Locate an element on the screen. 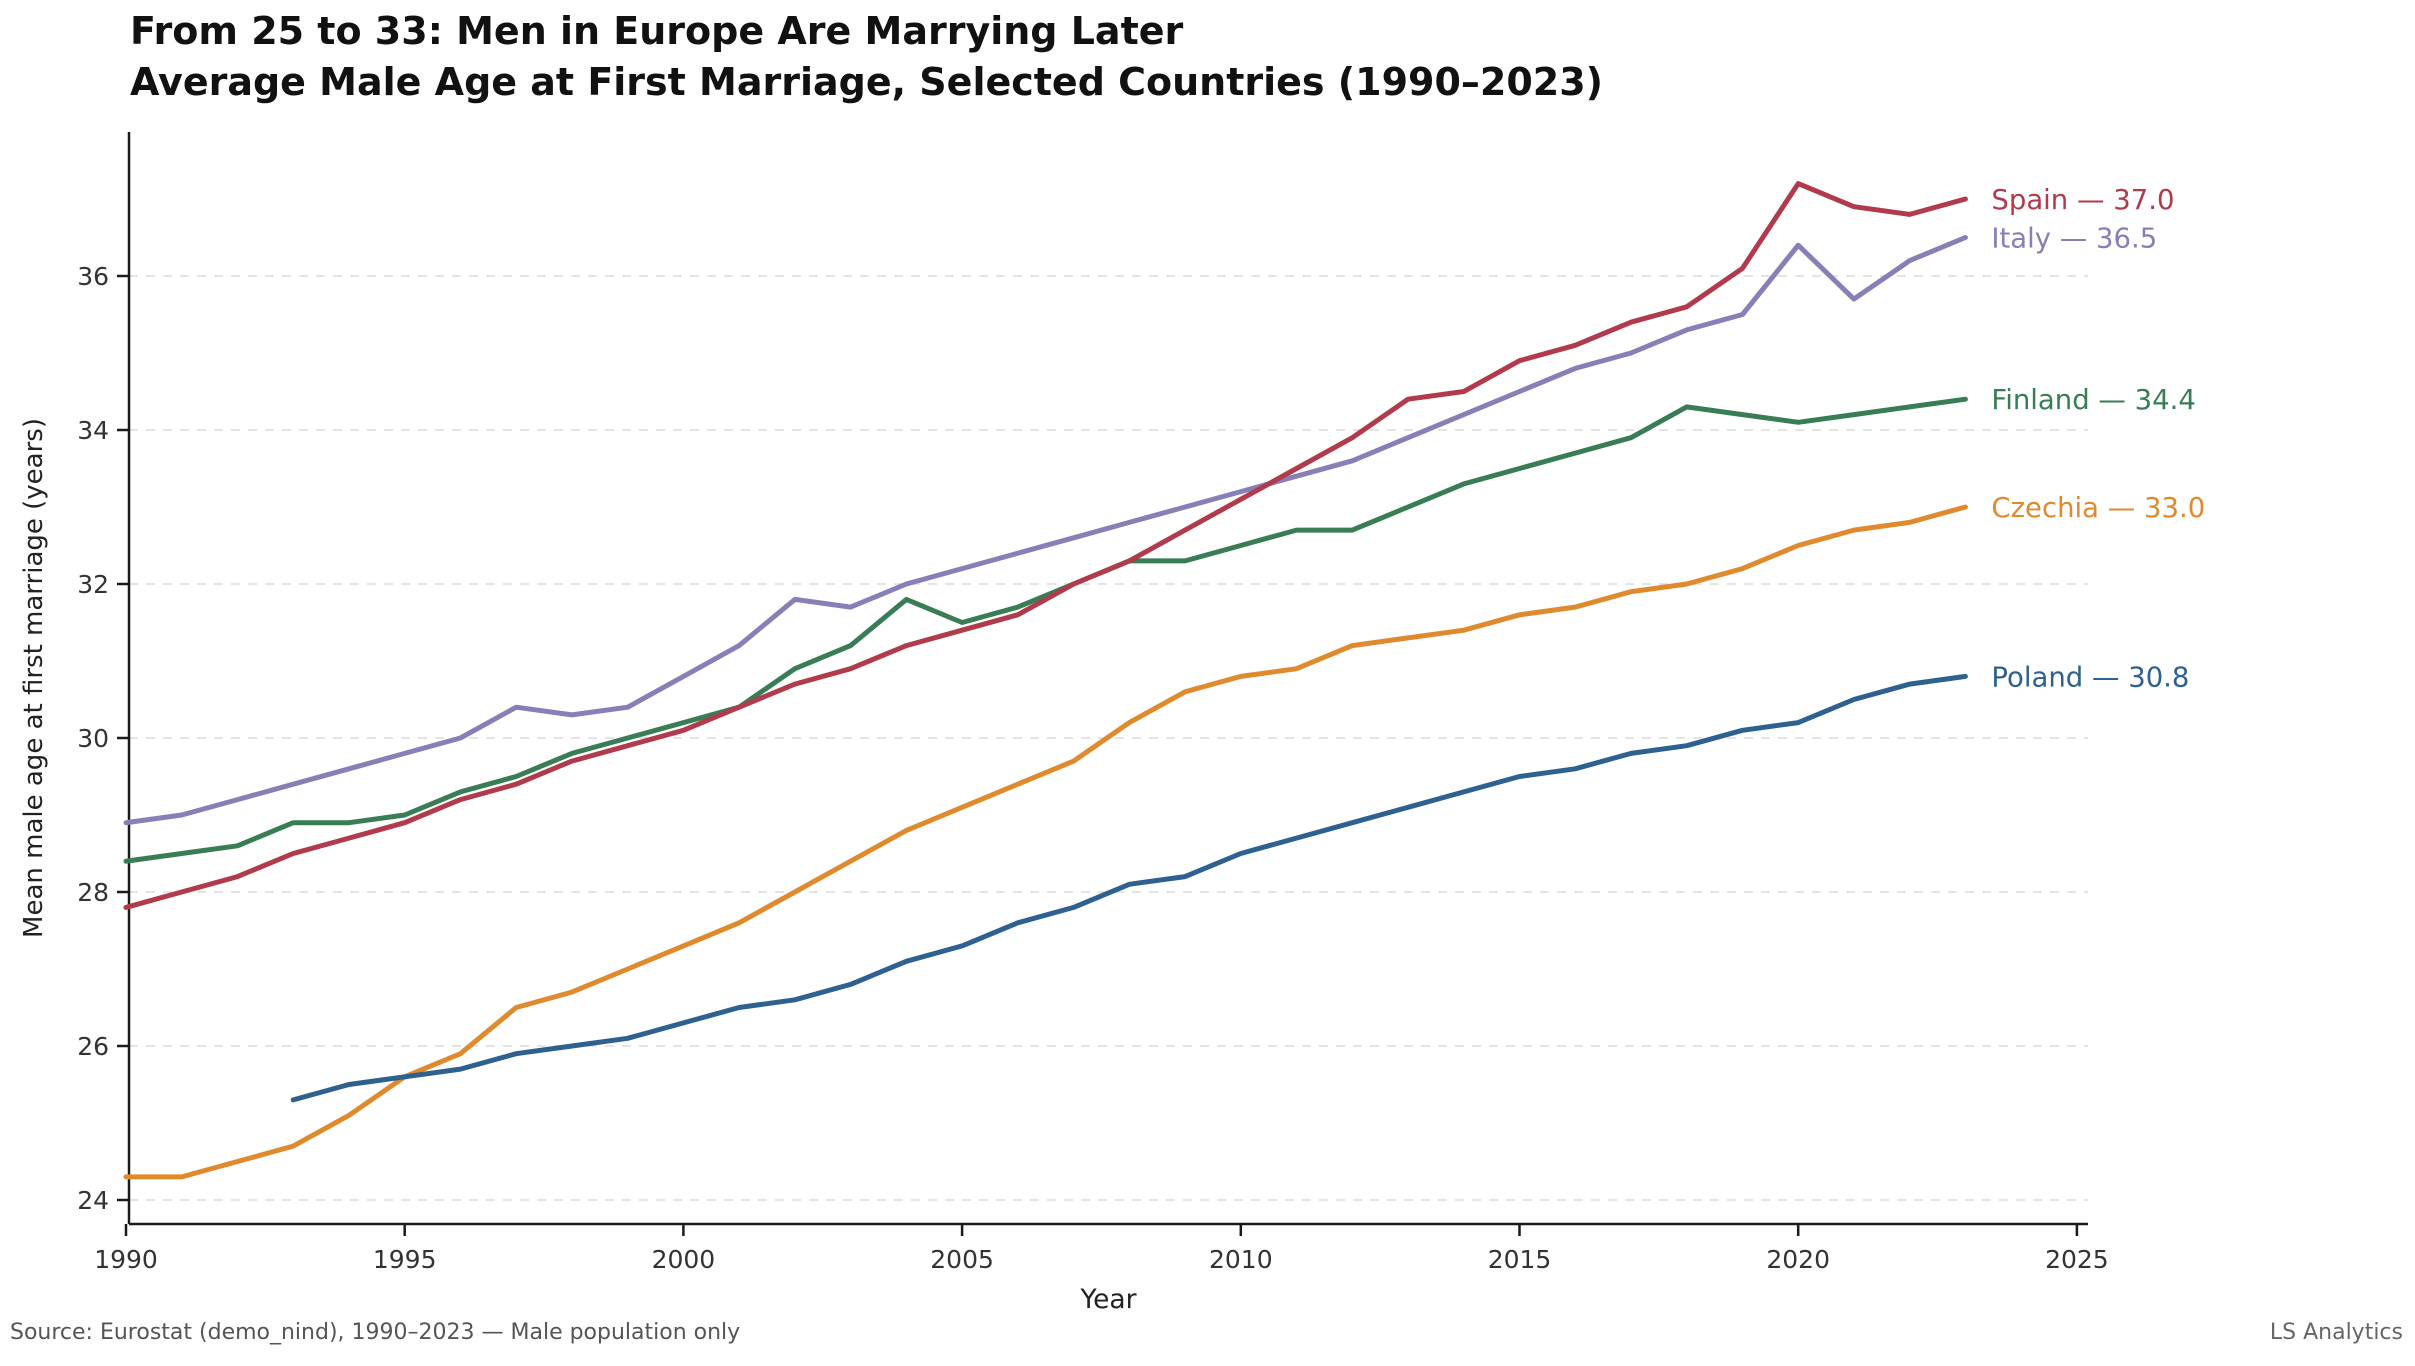  brand-credit: LS Analytics is located at coordinates (2336, 1332).